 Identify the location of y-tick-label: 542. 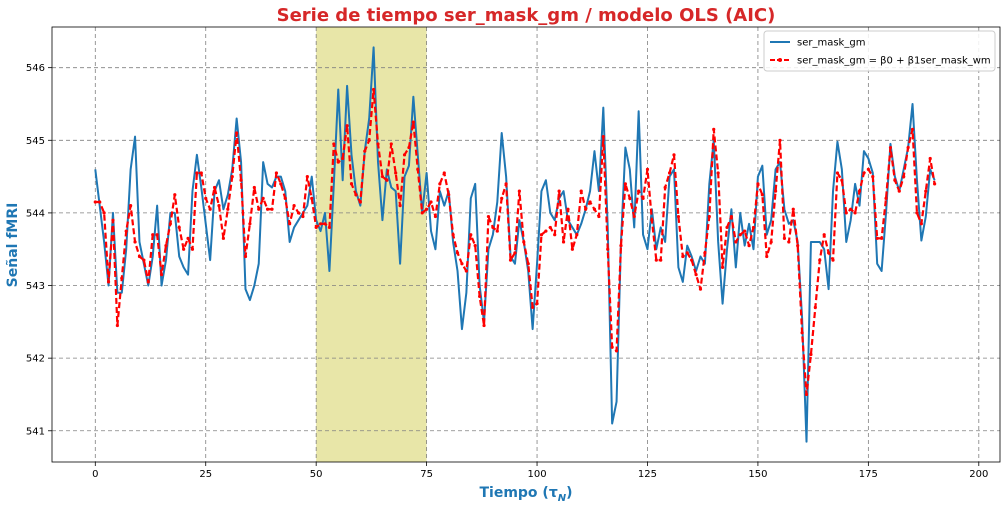
(35, 359).